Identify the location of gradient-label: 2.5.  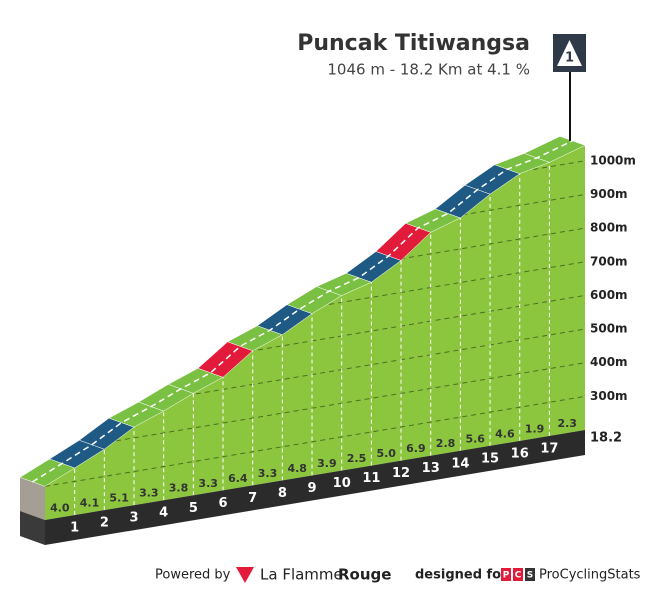
(357, 458).